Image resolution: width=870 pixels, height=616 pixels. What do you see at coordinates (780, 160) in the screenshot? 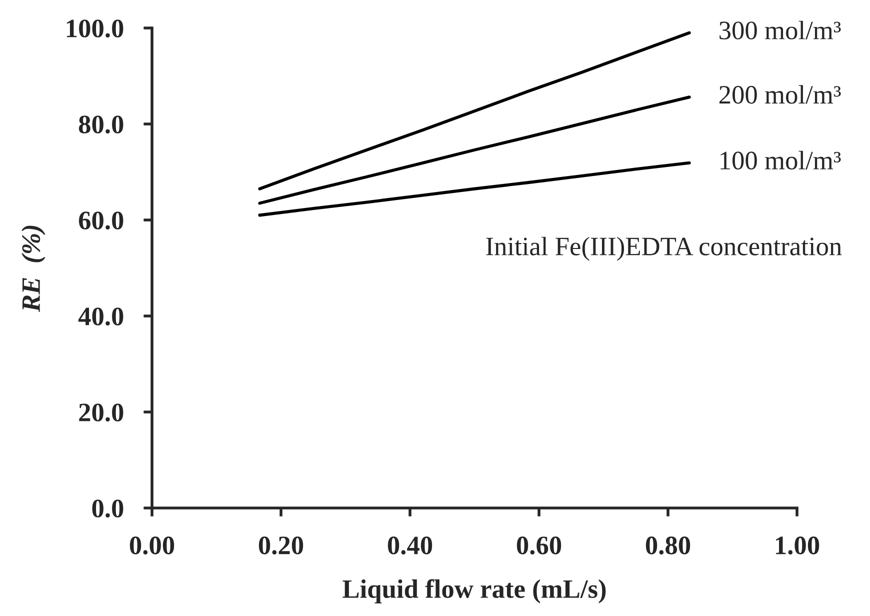
I see `series-label: 100 mol/m³` at bounding box center [780, 160].